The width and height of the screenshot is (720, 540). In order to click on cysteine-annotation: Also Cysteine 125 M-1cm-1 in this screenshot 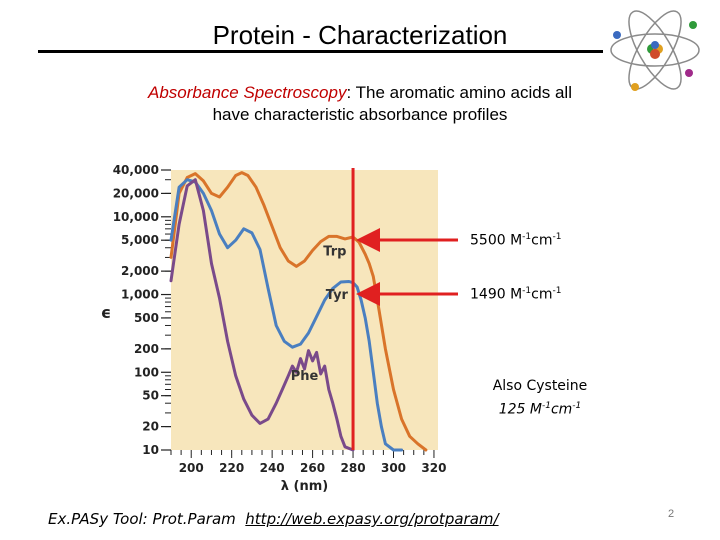, I will do `click(540, 398)`.